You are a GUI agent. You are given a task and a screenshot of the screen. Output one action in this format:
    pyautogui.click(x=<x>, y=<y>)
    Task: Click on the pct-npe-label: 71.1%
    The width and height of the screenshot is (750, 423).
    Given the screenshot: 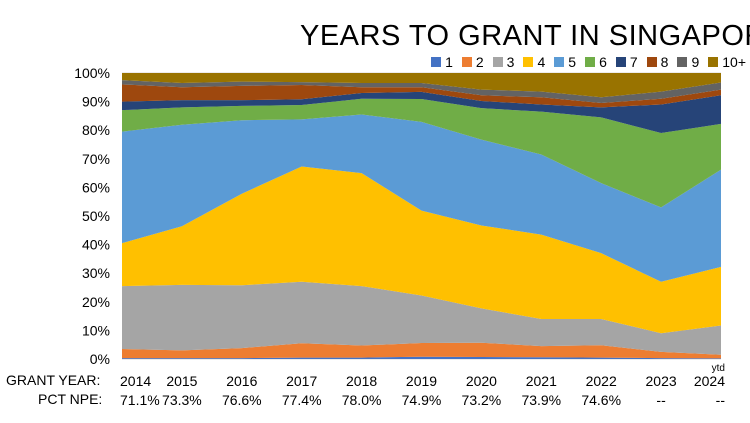 What is the action you would take?
    pyautogui.click(x=140, y=400)
    